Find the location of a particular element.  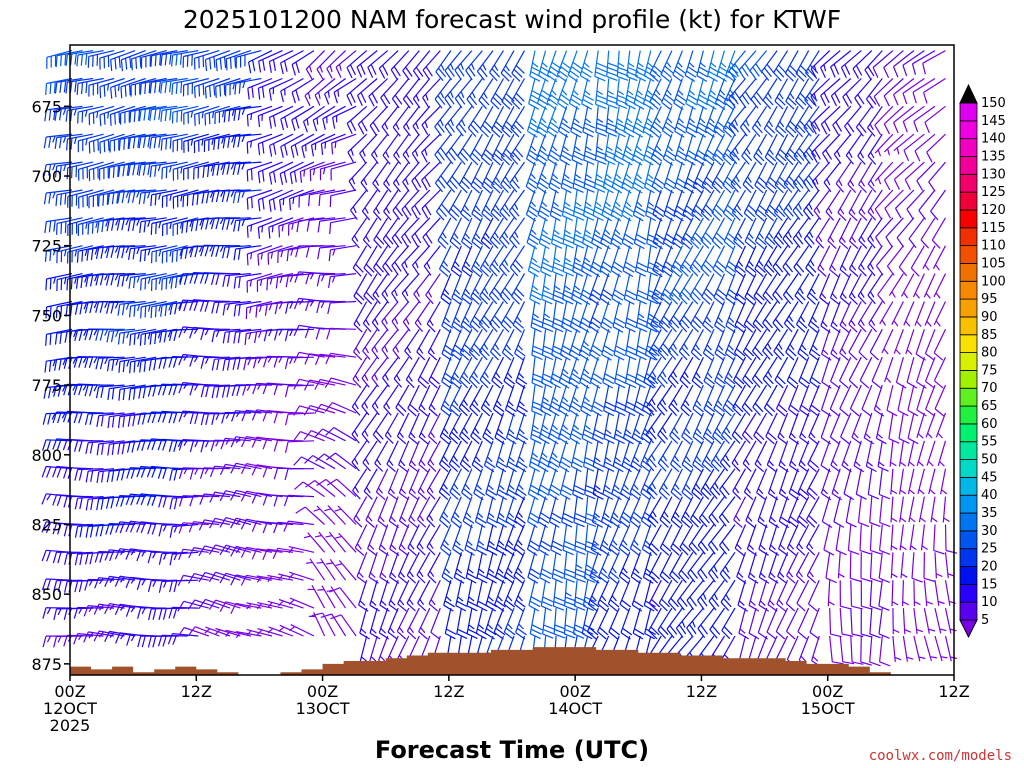

colorbar-label: 40 is located at coordinates (989, 495).